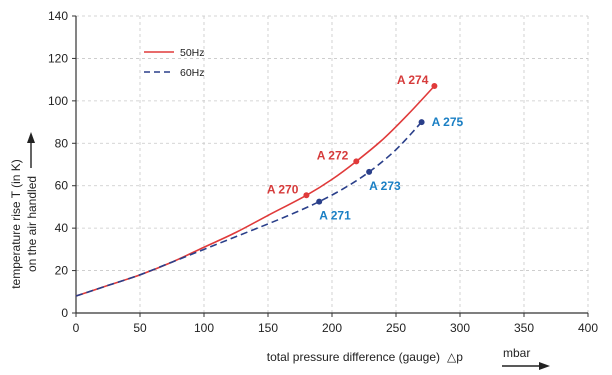 The width and height of the screenshot is (612, 375). Describe the element at coordinates (460, 328) in the screenshot. I see `x-tick-label: 300` at that location.